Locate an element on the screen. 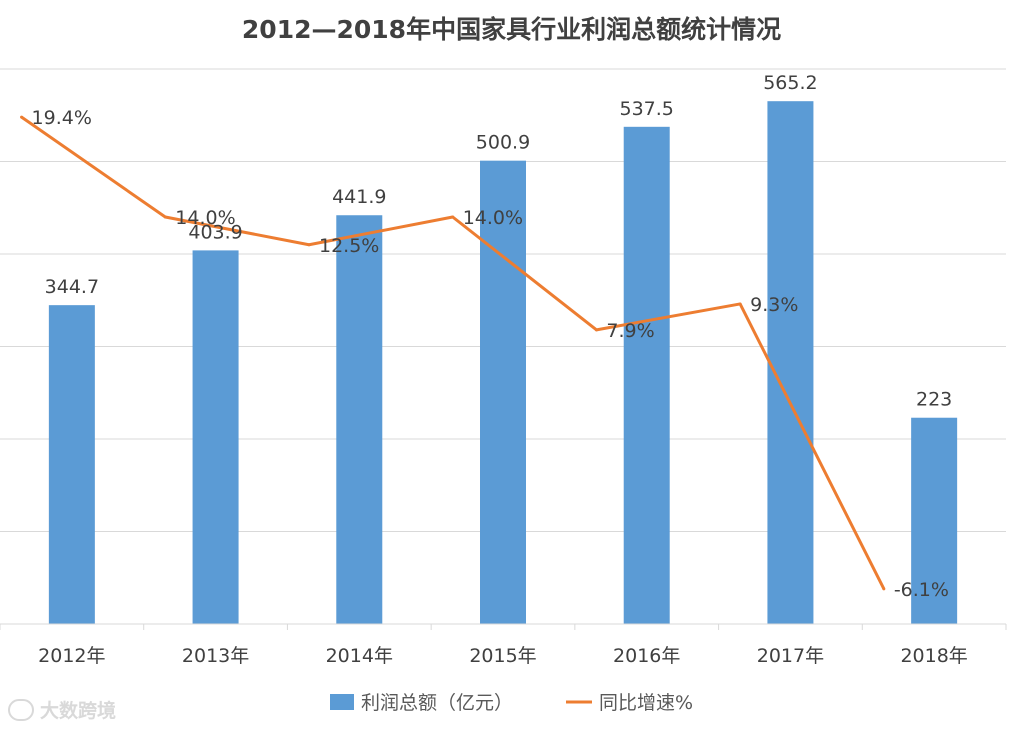 This screenshot has width=1023, height=729. legend: 利润总额（亿元） 同比增速% is located at coordinates (511, 703).